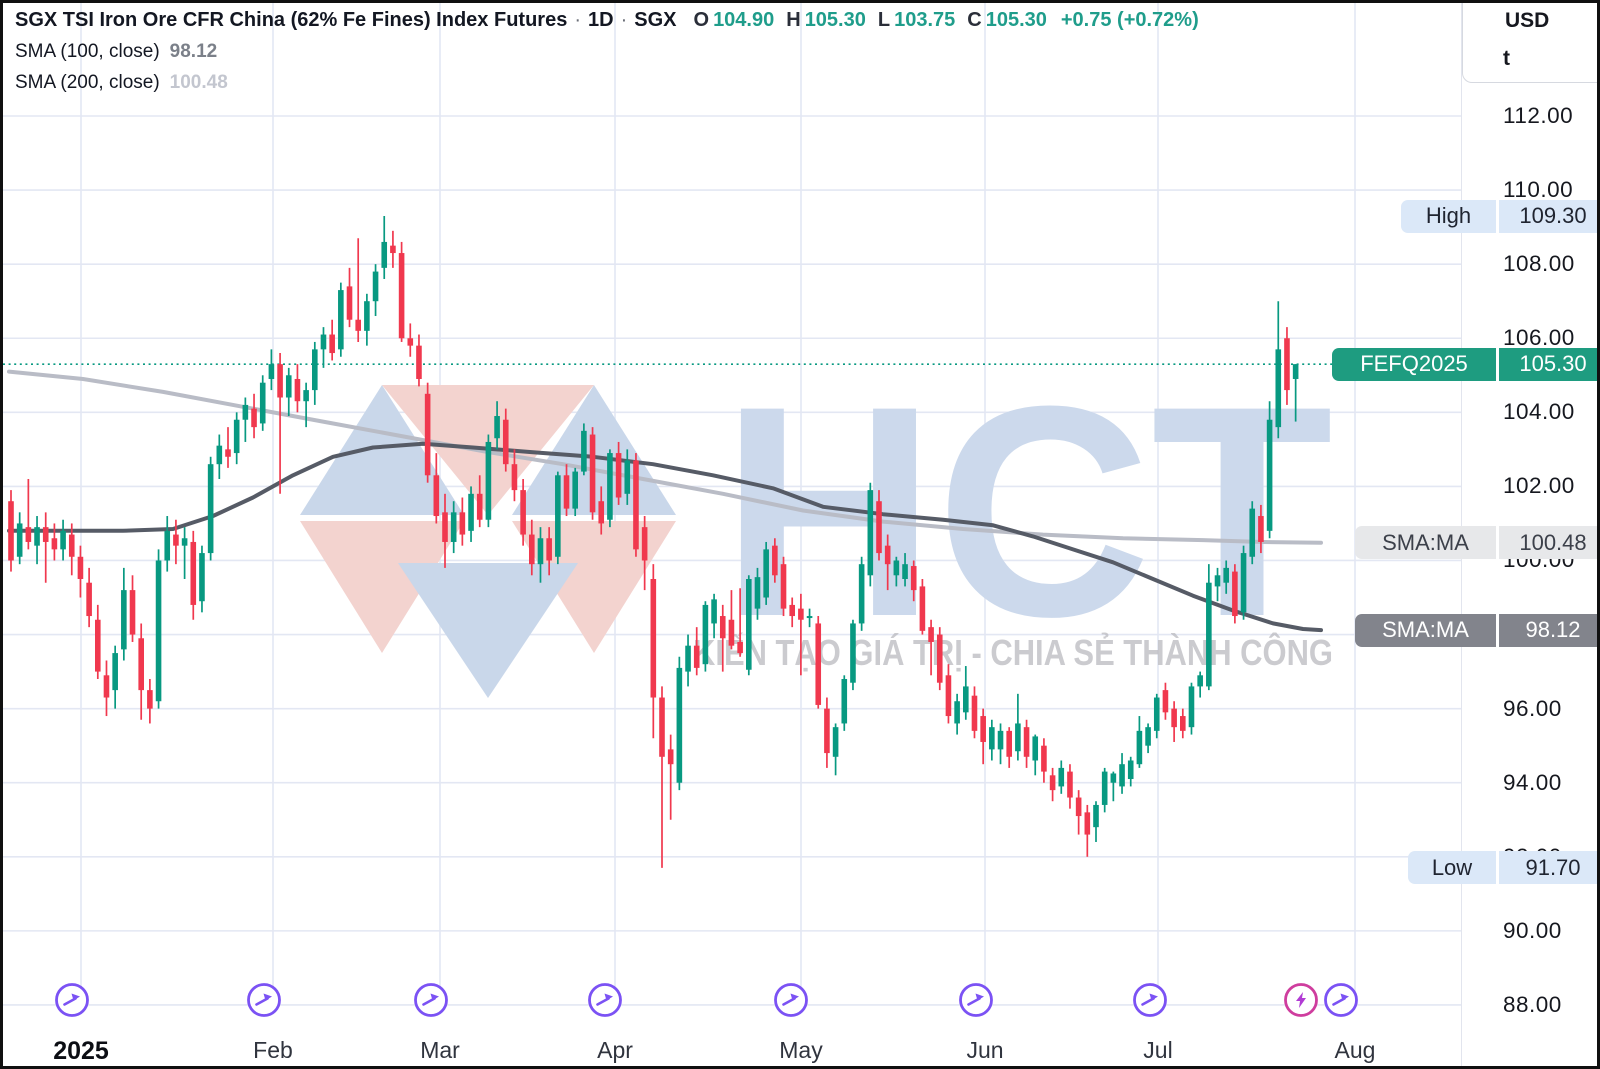  Describe the element at coordinates (1548, 630) in the screenshot. I see `badge-value: 98.12` at that location.